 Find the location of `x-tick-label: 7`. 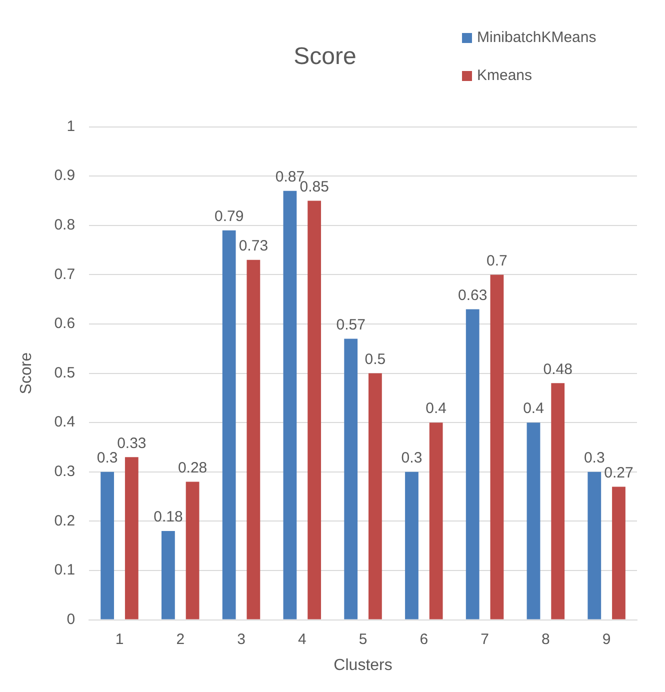

x-tick-label: 7 is located at coordinates (484, 639).